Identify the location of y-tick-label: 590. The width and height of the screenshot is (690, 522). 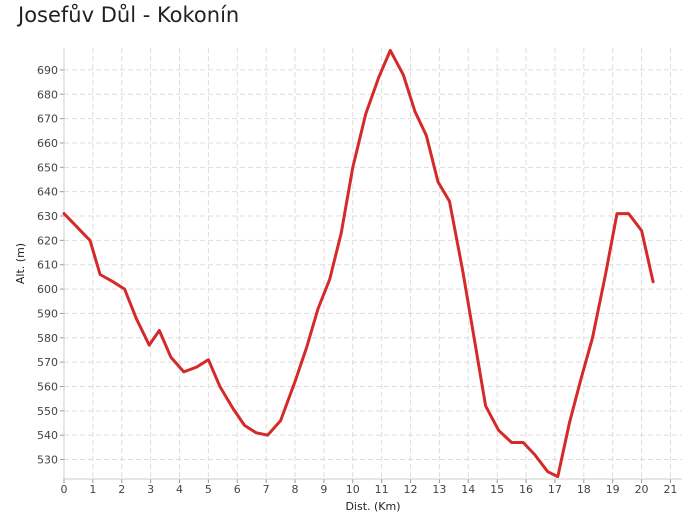
(47, 313).